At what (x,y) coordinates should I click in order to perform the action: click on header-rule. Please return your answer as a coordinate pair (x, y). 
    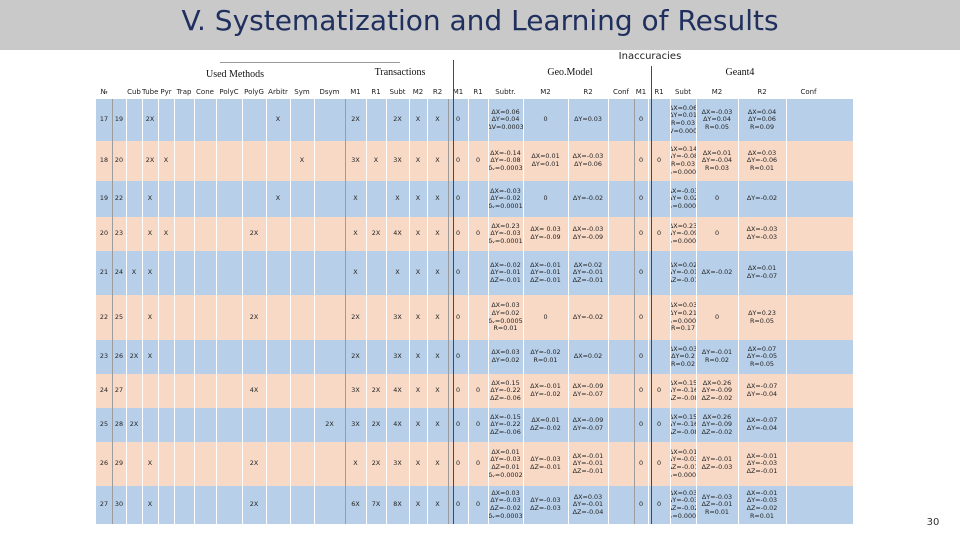
    Looking at the image, I should click on (310, 62).